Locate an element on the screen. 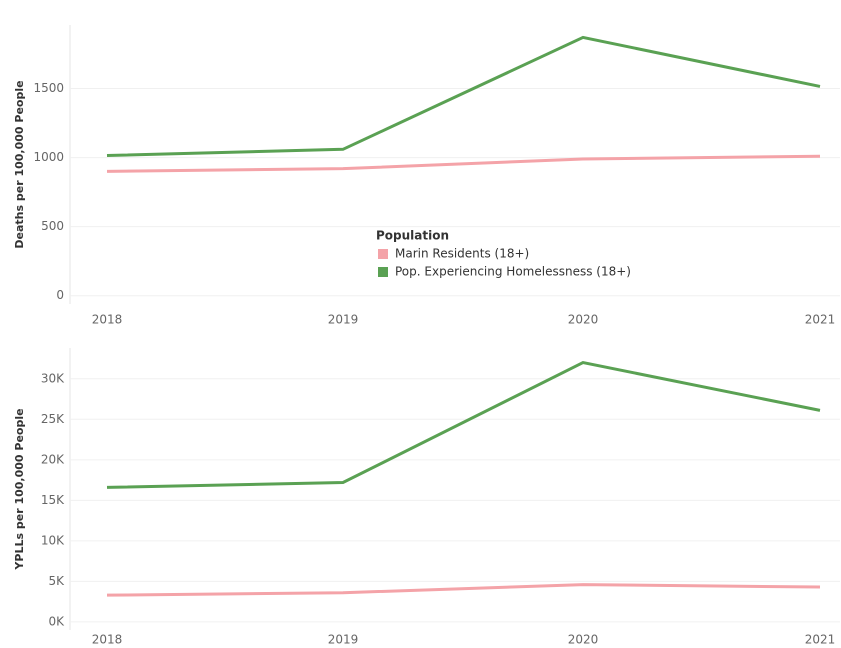  y-tick-label: 30K is located at coordinates (53, 378).